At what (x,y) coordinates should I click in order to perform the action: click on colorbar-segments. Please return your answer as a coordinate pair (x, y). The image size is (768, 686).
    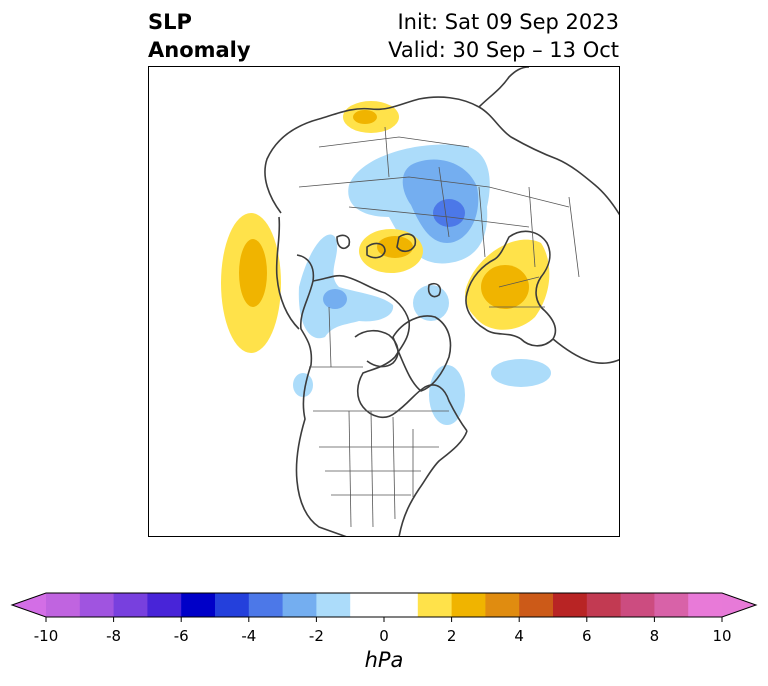
    Looking at the image, I should click on (384, 607).